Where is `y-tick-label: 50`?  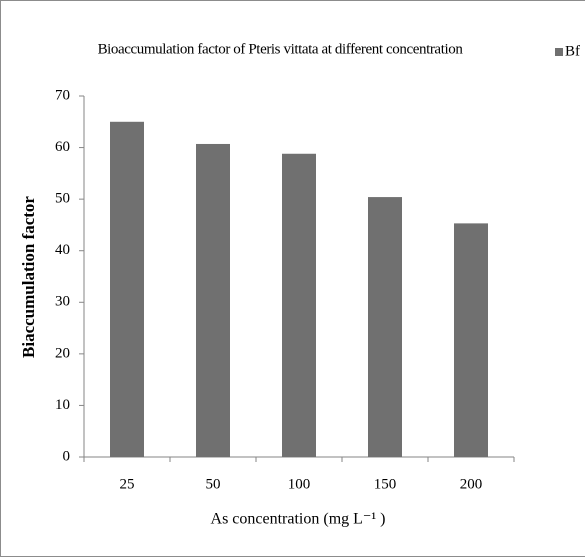 y-tick-label: 50 is located at coordinates (62, 199).